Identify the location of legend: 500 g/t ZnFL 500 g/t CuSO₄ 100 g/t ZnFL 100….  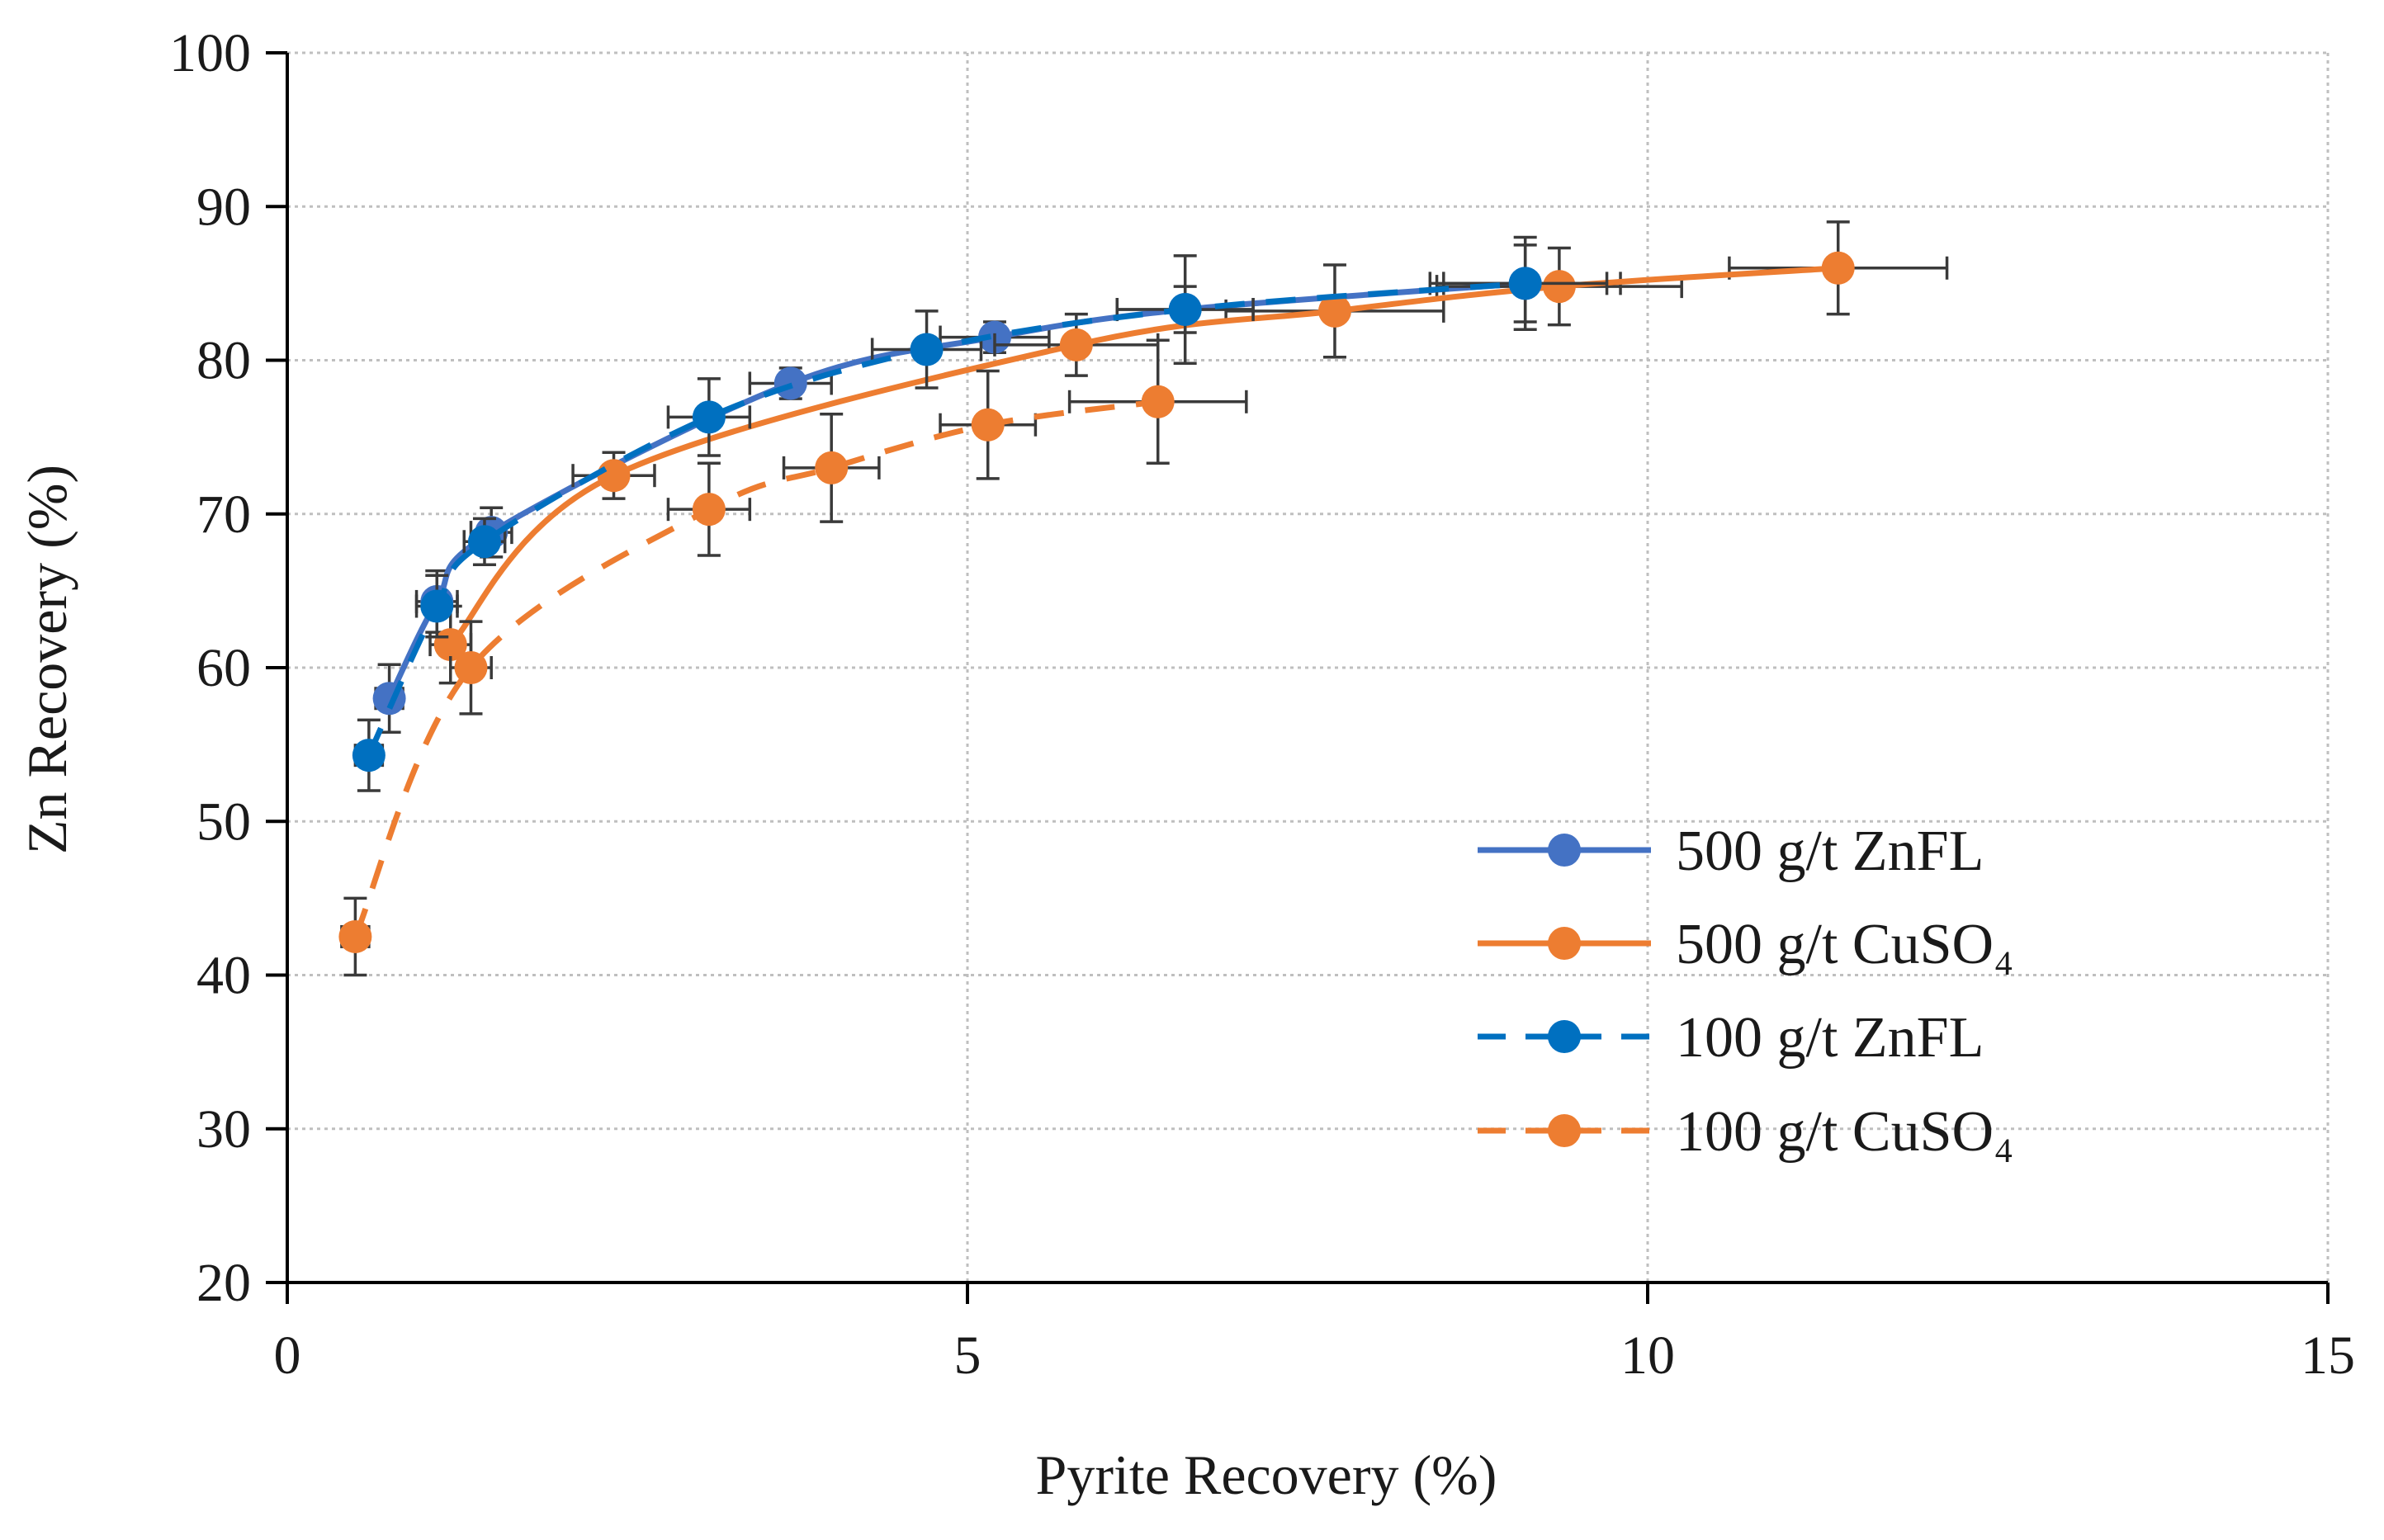
(1746, 992).